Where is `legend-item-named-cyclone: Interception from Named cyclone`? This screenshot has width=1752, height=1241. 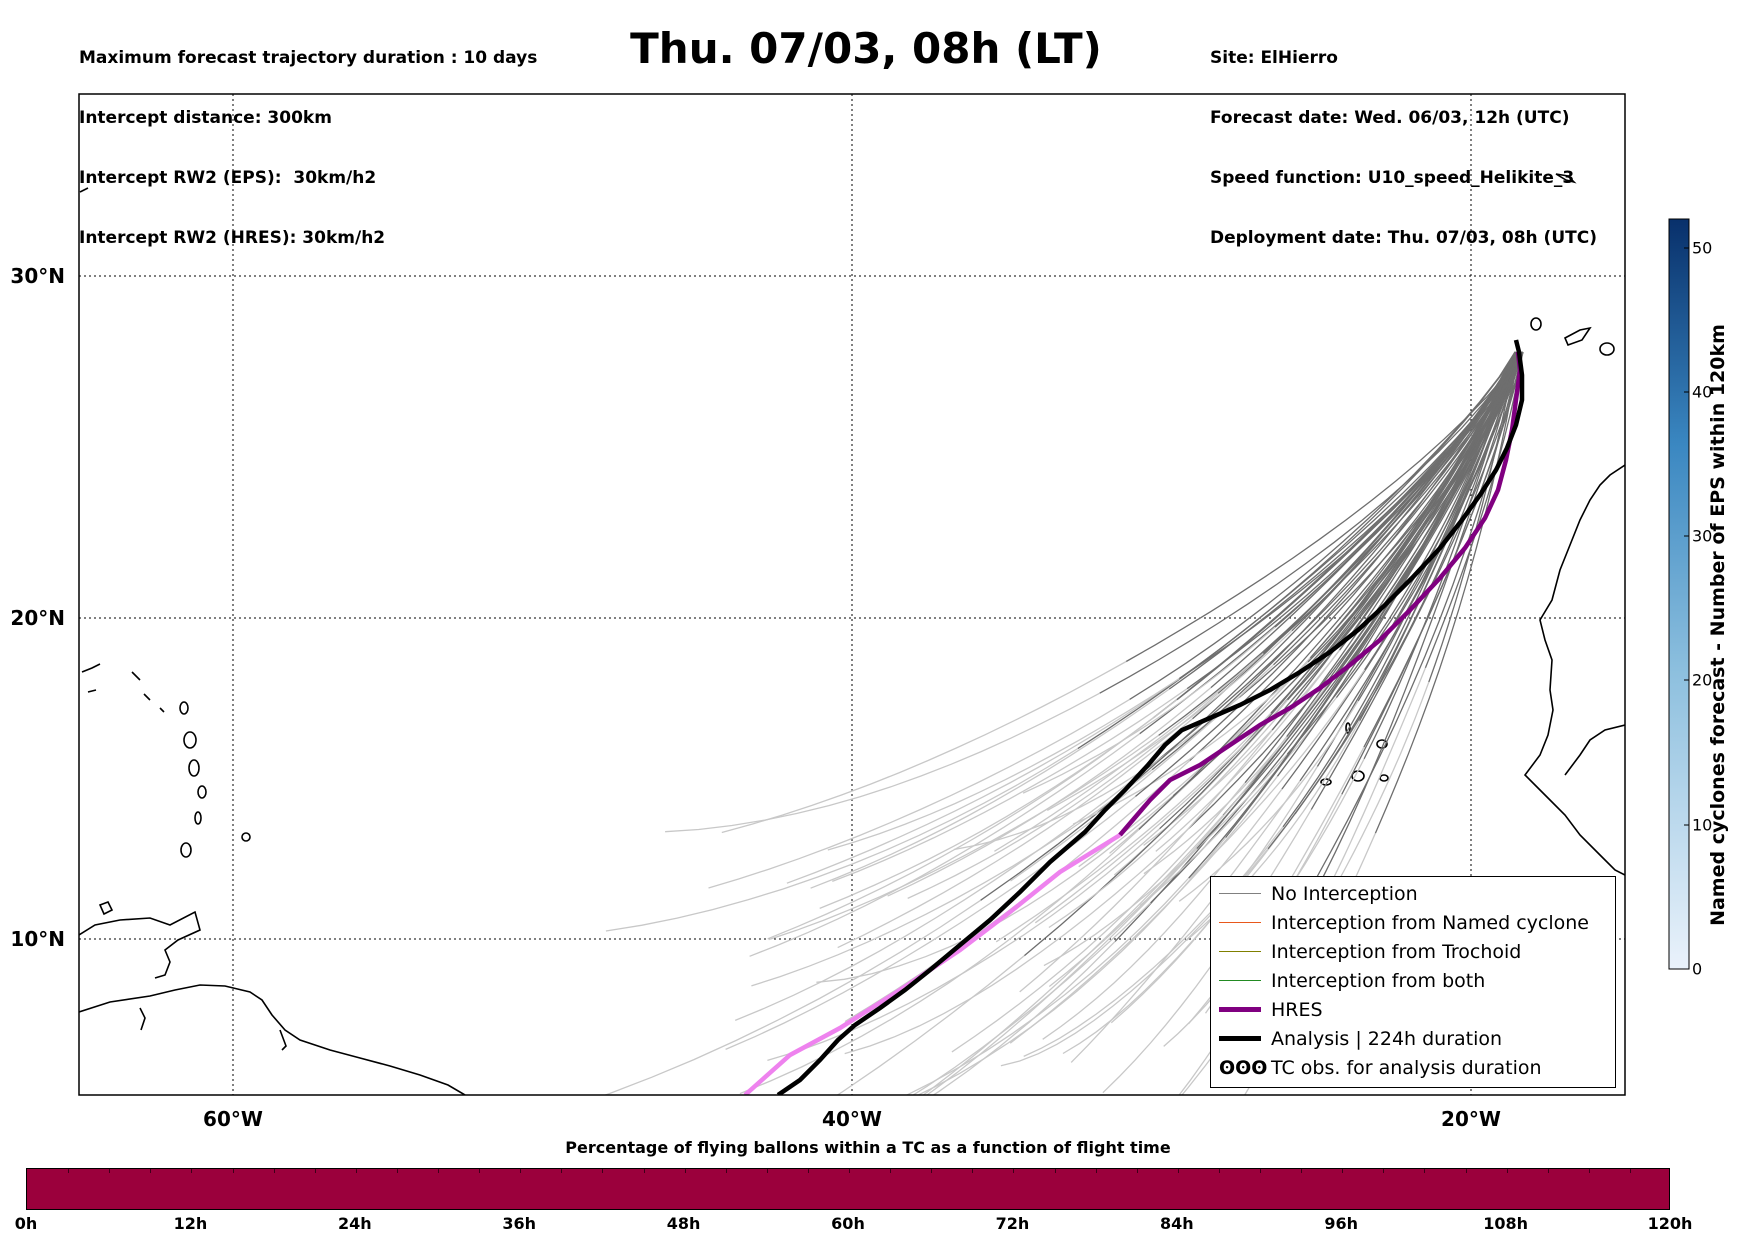 legend-item-named-cyclone: Interception from Named cyclone is located at coordinates (1413, 923).